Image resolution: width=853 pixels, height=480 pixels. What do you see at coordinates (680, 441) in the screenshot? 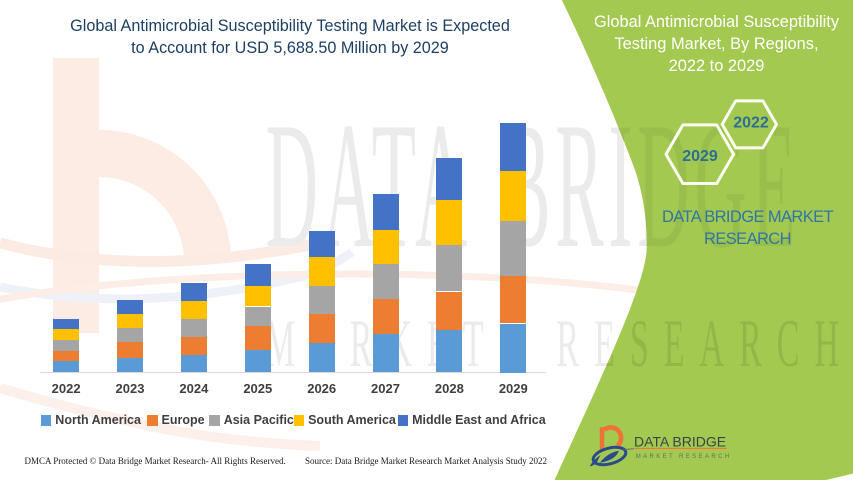
I see `svg-text: DATA BRIDGE` at bounding box center [680, 441].